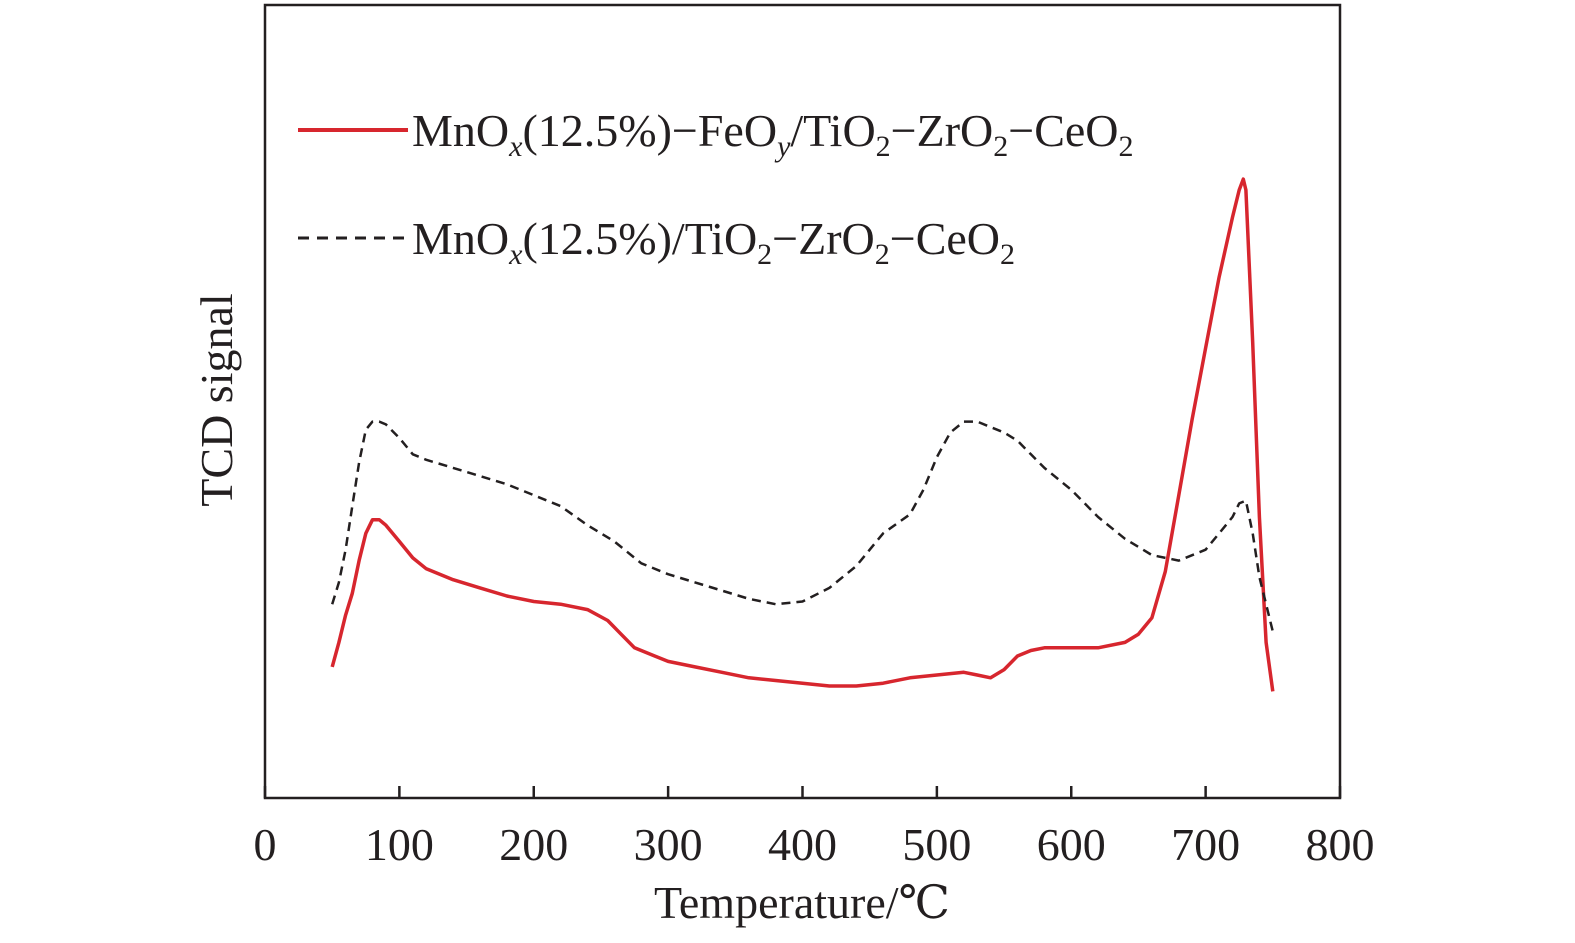 This screenshot has height=943, width=1575. What do you see at coordinates (713, 242) in the screenshot?
I see `legend-label-series-2: MnOx(12.5%)/TiO2−ZrO2−CeO2` at bounding box center [713, 242].